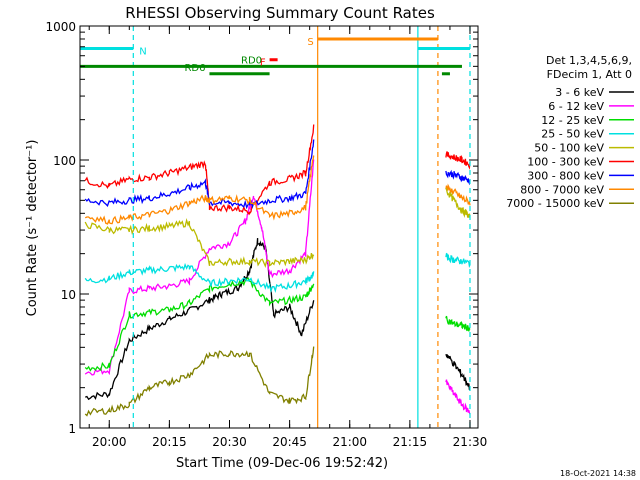 This screenshot has height=480, width=640. What do you see at coordinates (199, 190) in the screenshot?
I see `series-line-800-7000-kev` at bounding box center [199, 190].